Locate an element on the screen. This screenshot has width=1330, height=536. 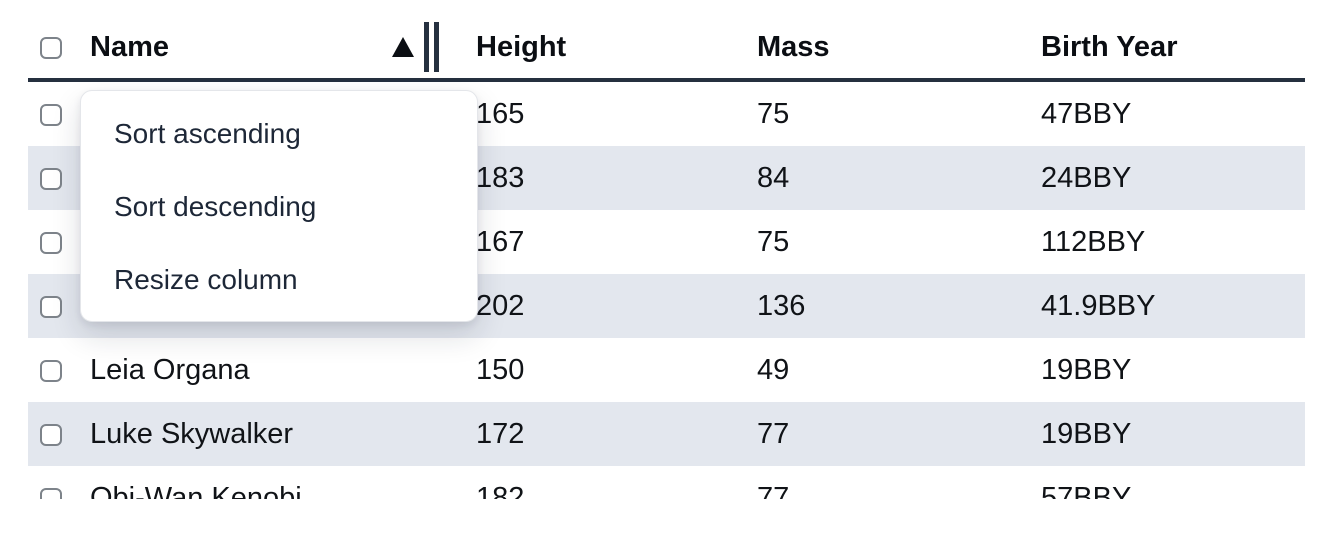
cell-birth-year: 57BBY is located at coordinates (1086, 490).